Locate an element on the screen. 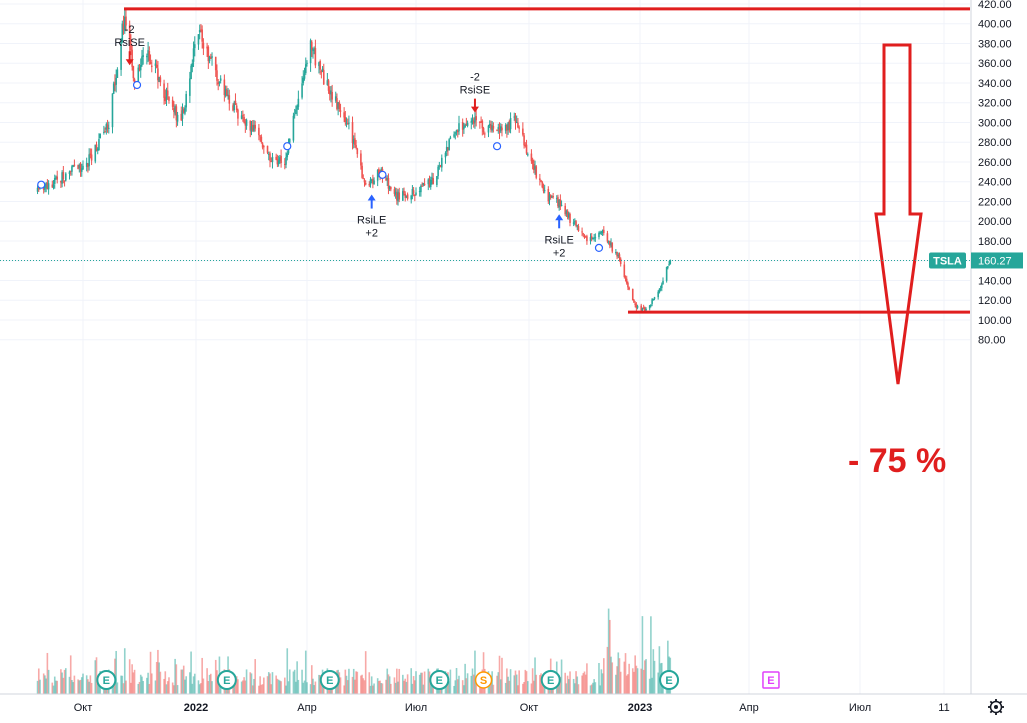 This screenshot has width=1027, height=723. settings-gear-icon is located at coordinates (996, 707).